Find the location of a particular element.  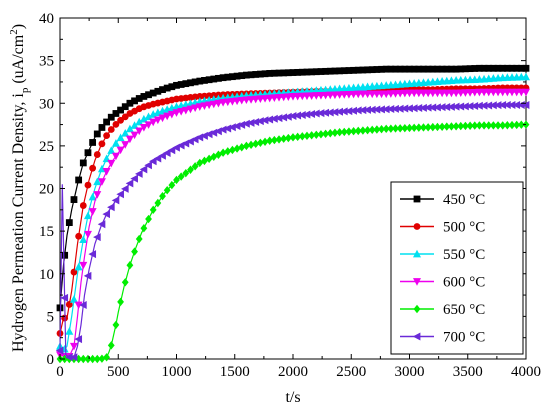

legend-label: 550 °C is located at coordinates (464, 255).